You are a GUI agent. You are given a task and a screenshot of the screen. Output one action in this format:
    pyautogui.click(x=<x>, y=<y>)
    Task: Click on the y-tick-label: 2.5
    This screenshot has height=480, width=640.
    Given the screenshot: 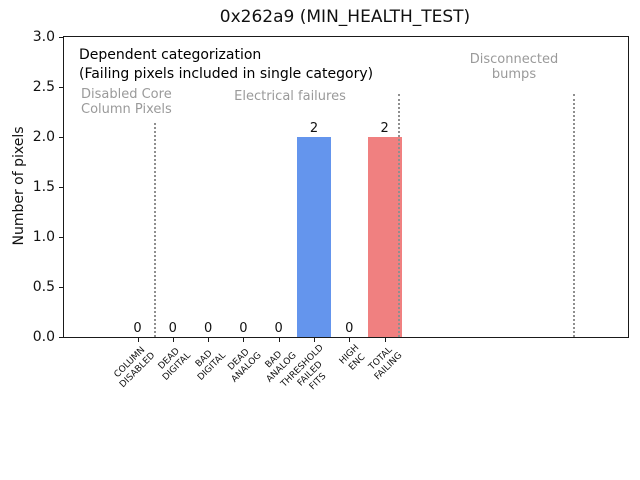 What is the action you would take?
    pyautogui.click(x=43, y=87)
    